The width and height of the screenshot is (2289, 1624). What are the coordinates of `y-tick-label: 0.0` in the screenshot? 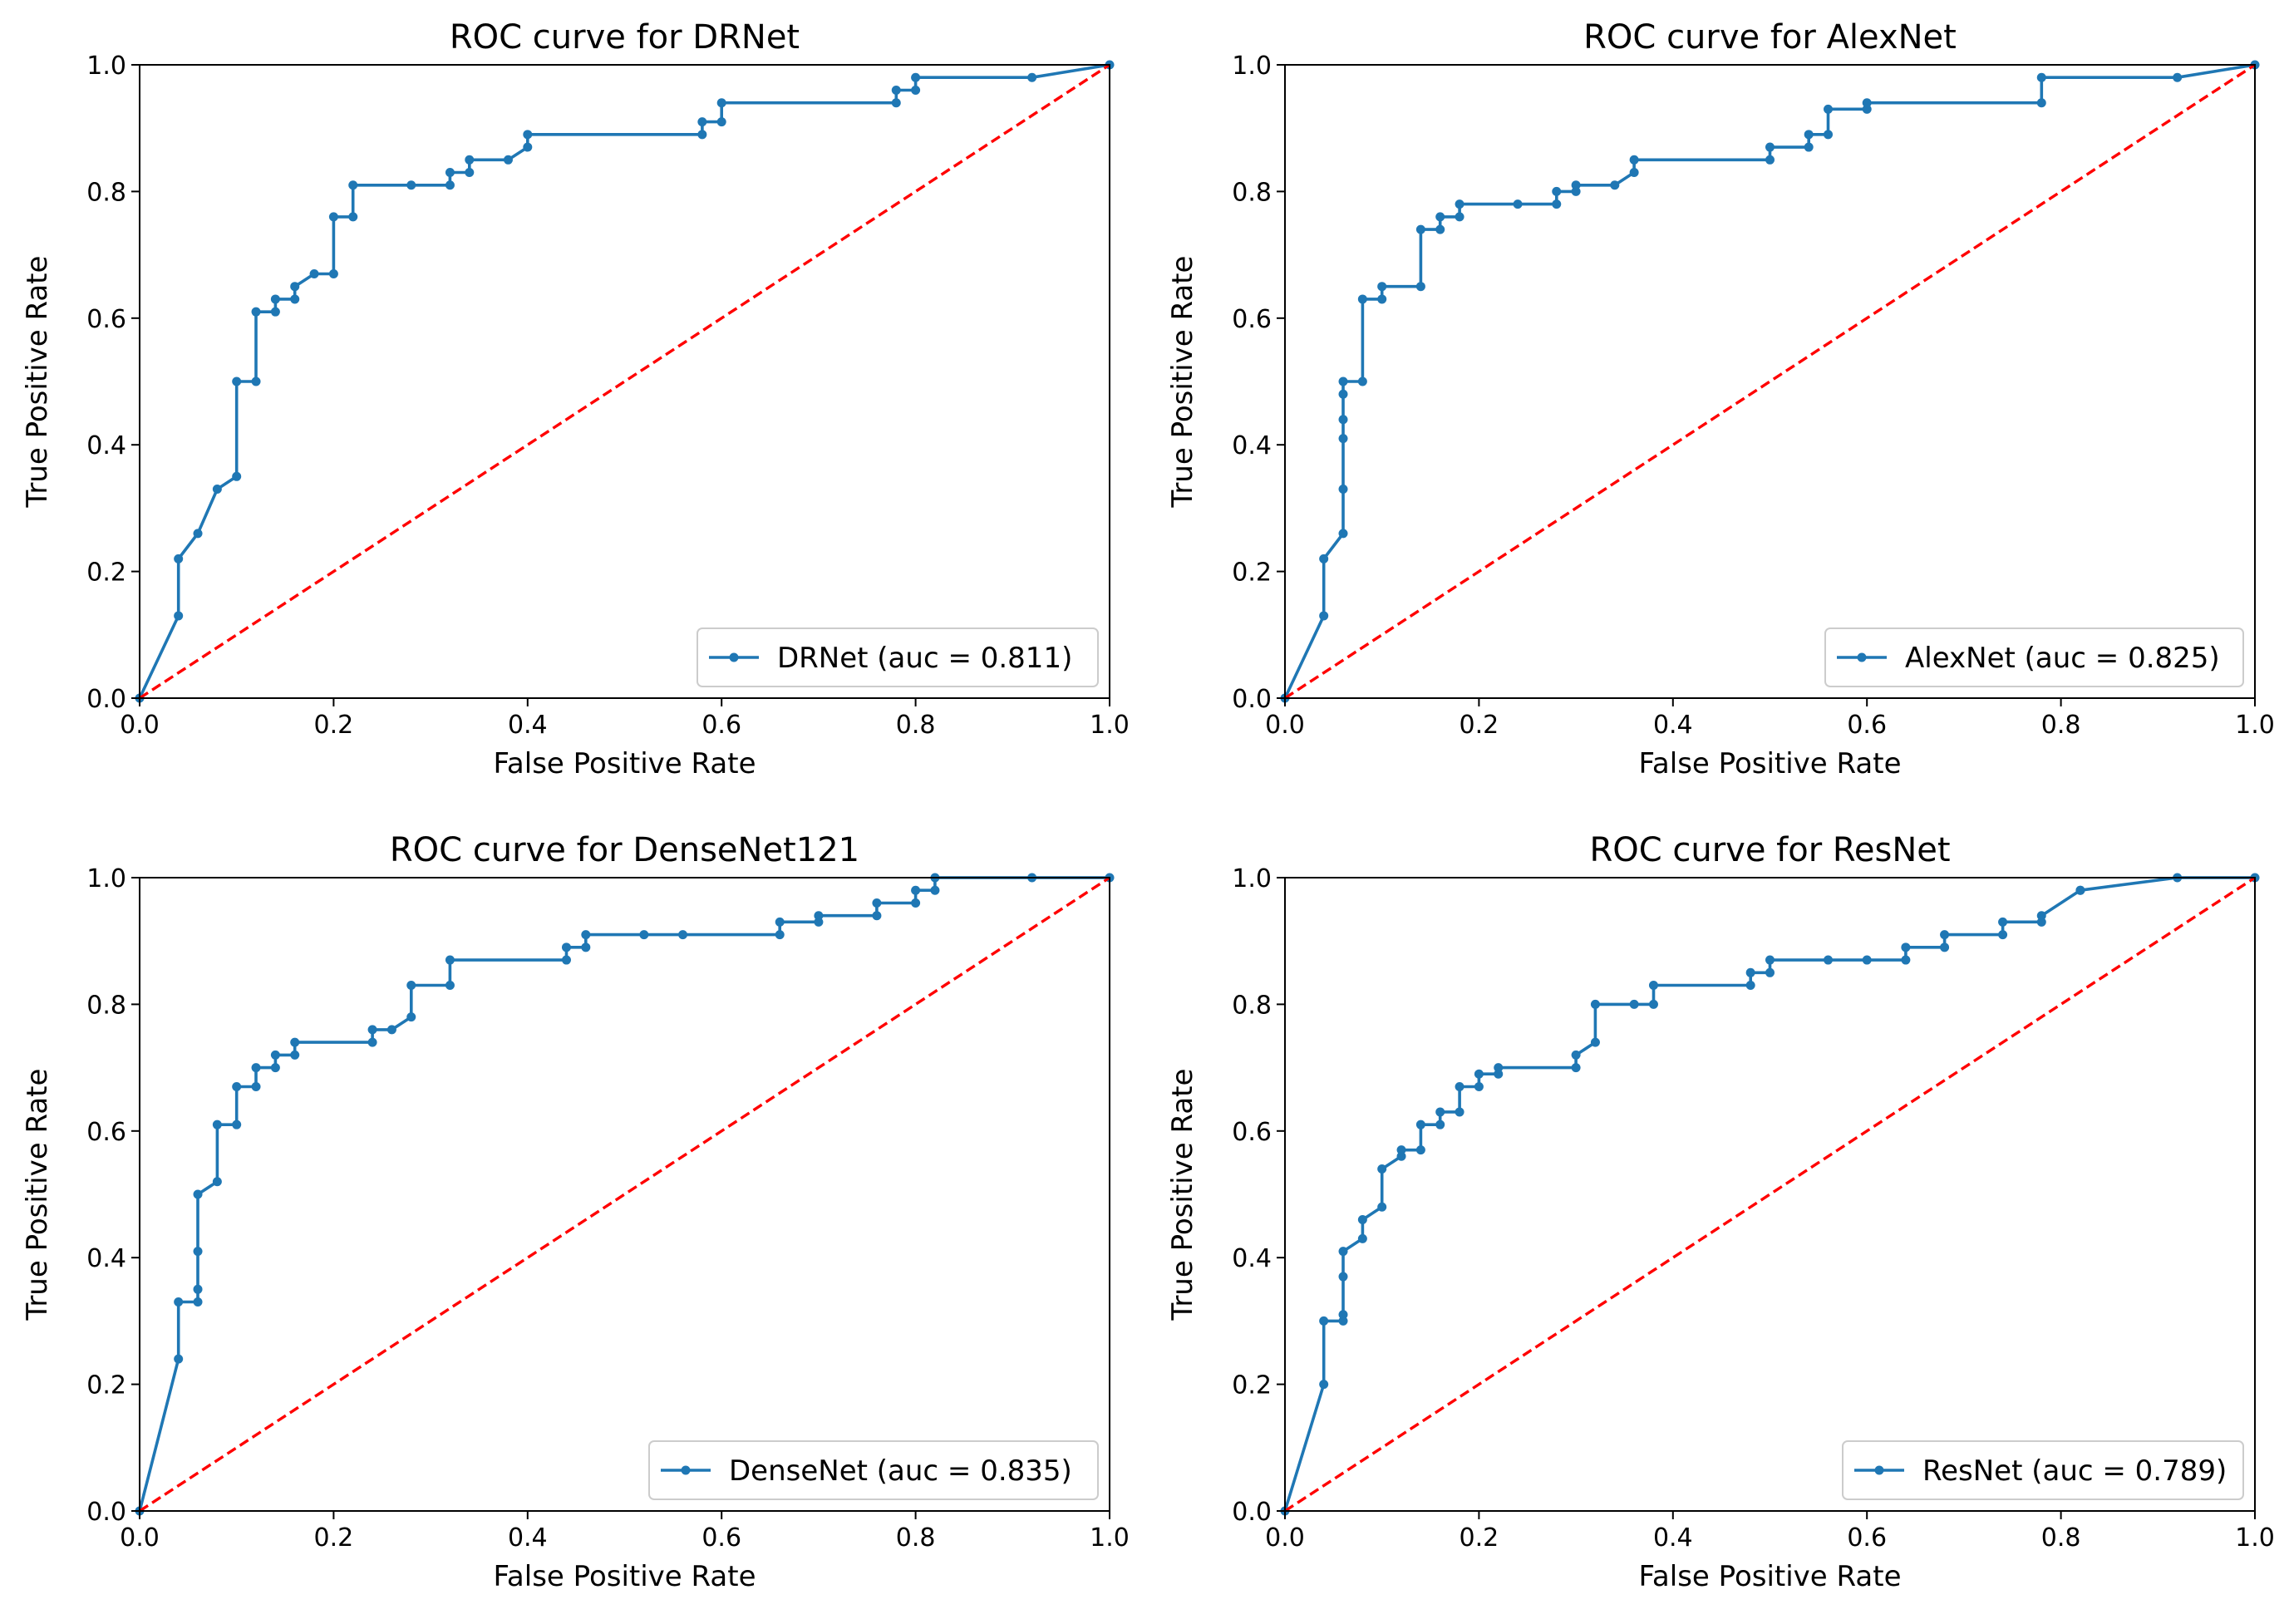 It's located at (1252, 699).